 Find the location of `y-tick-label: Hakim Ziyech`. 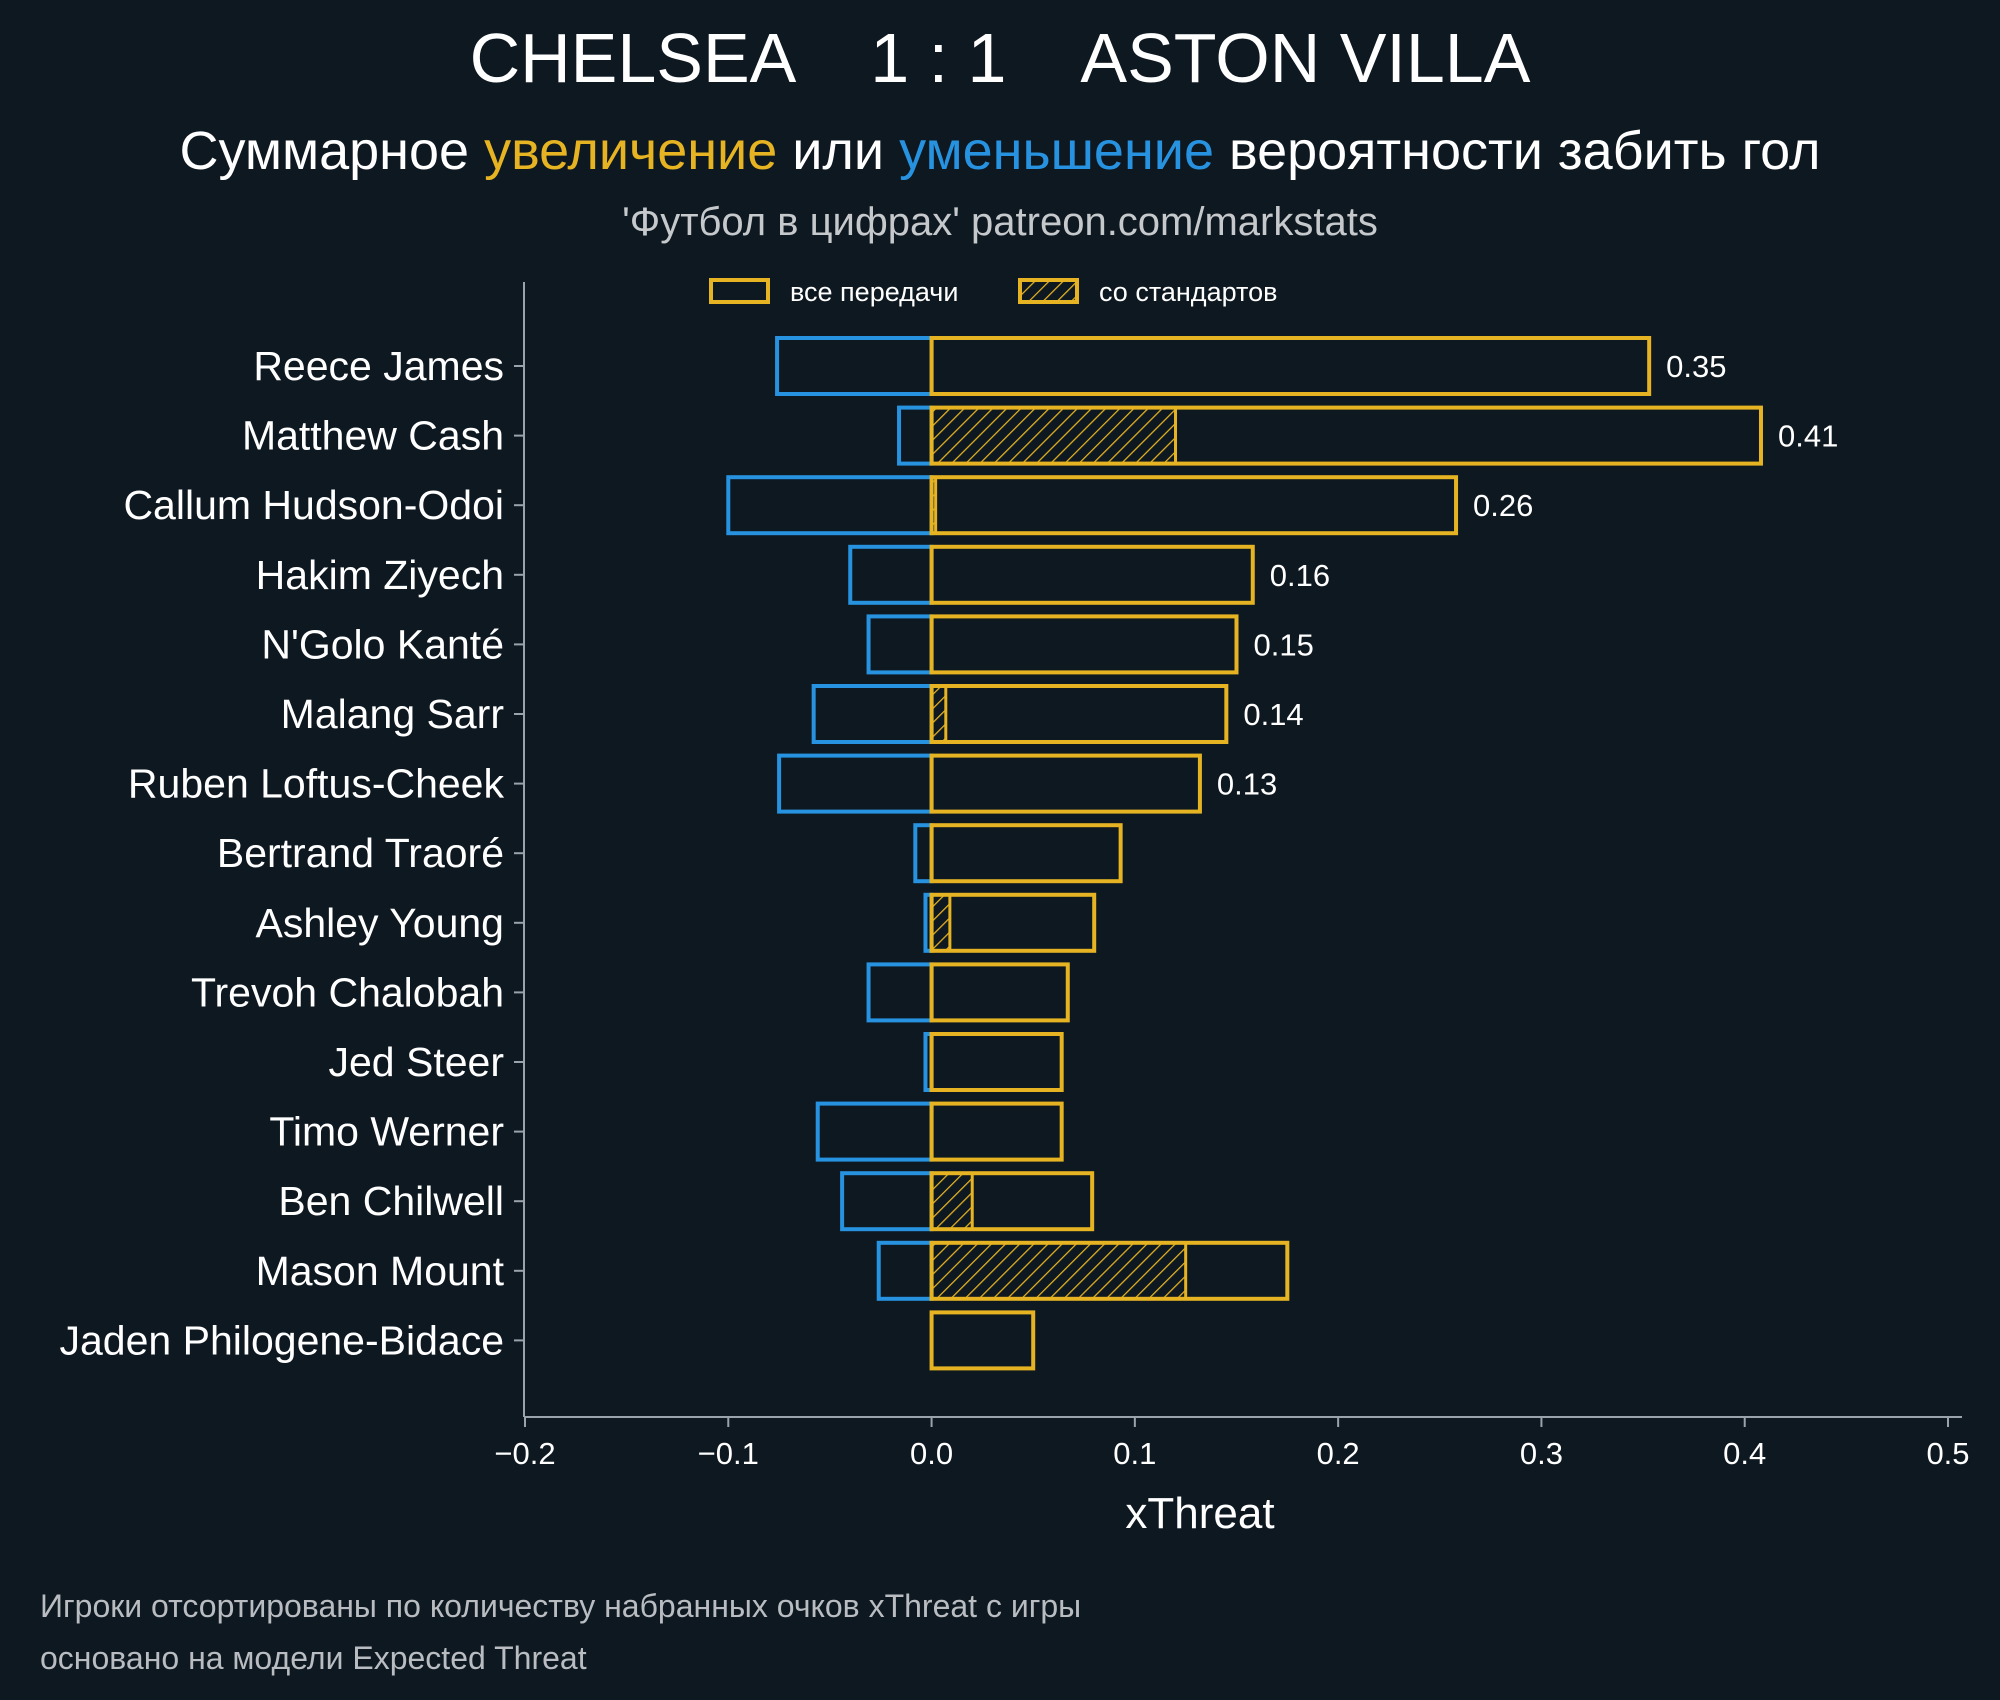

y-tick-label: Hakim Ziyech is located at coordinates (380, 575).